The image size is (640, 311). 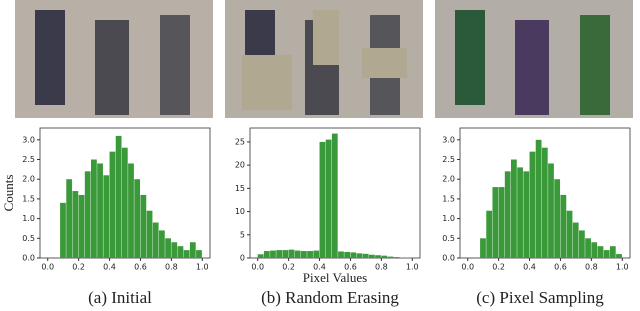 I want to click on y-tick-label: 5, so click(x=242, y=234).